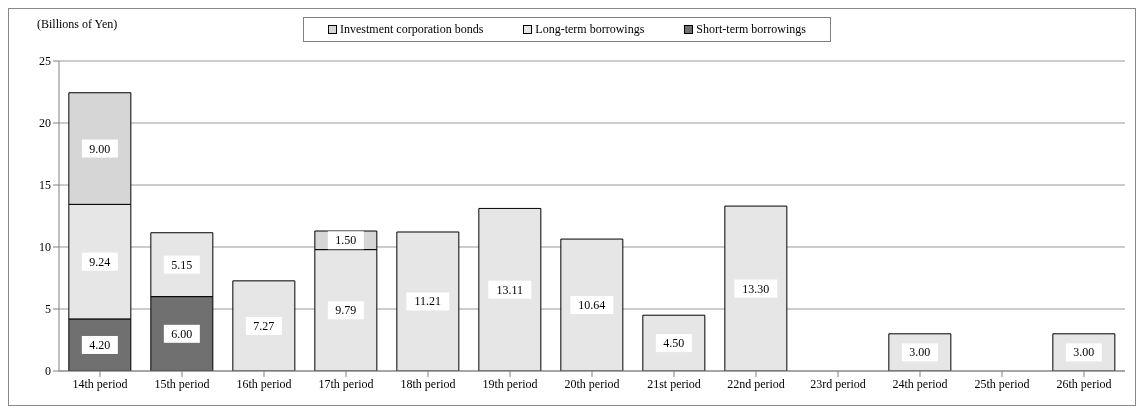 The height and width of the screenshot is (414, 1144). What do you see at coordinates (428, 383) in the screenshot?
I see `x-tick-label: 18th period` at bounding box center [428, 383].